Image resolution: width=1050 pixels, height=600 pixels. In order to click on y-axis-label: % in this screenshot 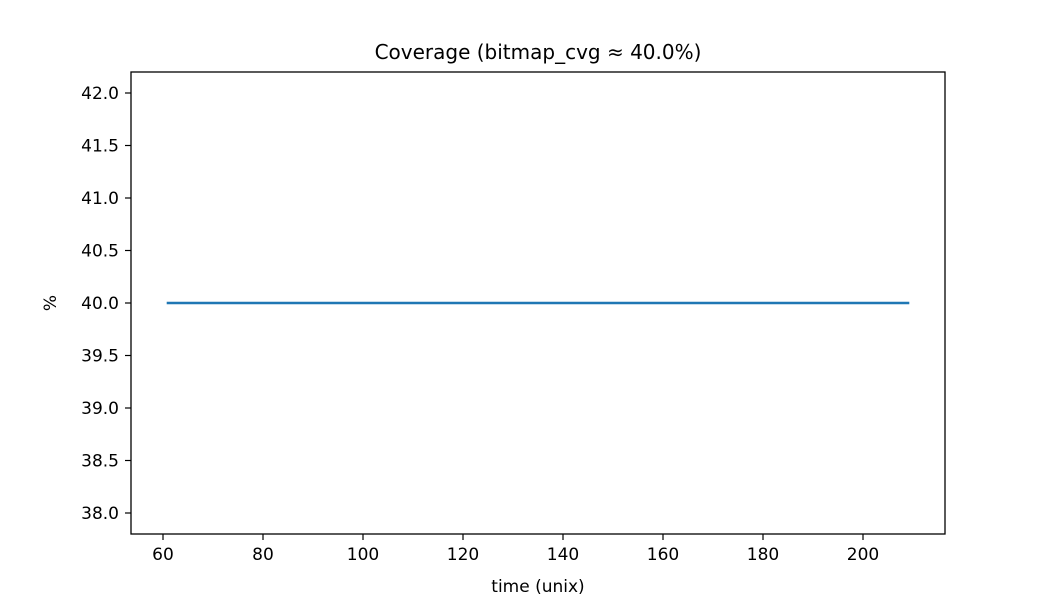, I will do `click(51, 303)`.